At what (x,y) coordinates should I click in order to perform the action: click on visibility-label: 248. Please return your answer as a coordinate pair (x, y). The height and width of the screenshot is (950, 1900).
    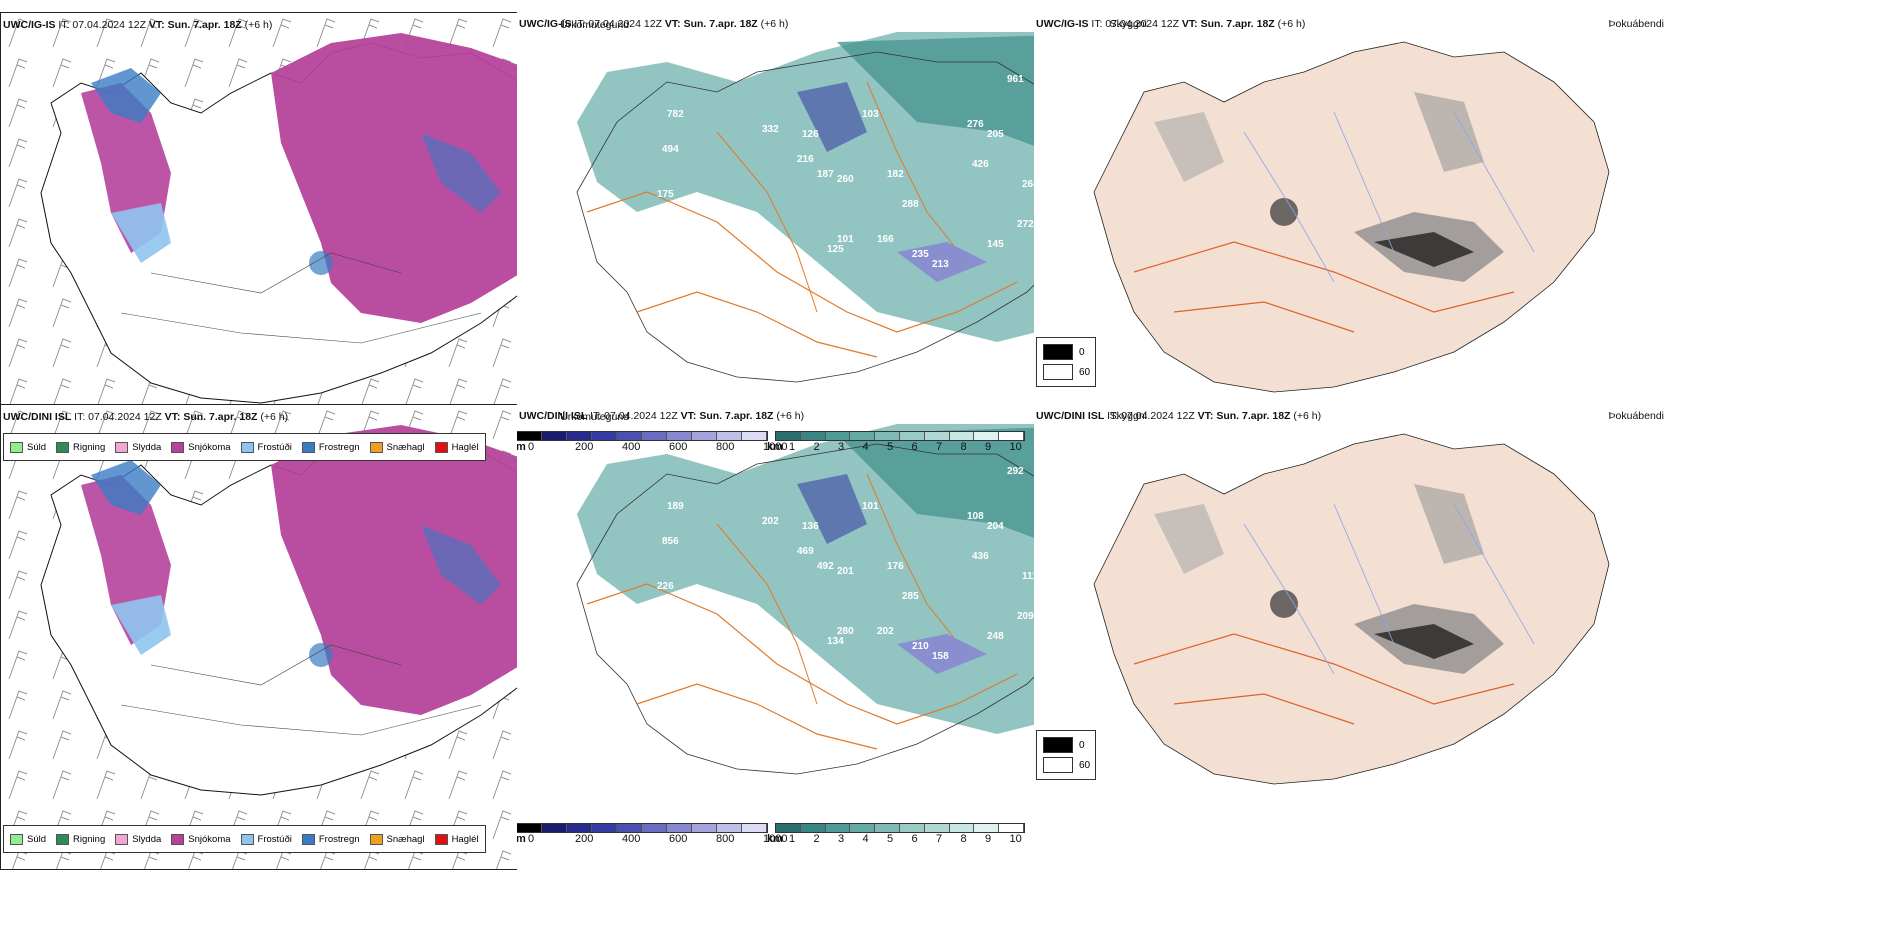
    Looking at the image, I should click on (995, 636).